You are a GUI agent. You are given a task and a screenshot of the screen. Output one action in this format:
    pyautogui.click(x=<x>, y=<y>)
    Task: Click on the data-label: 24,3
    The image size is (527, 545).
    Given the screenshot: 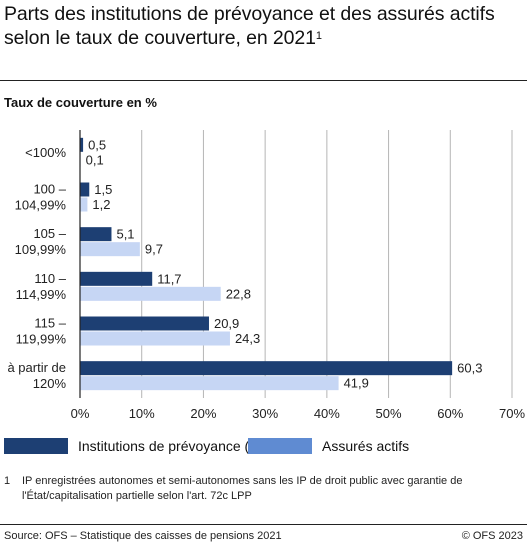 What is the action you would take?
    pyautogui.click(x=247, y=338)
    